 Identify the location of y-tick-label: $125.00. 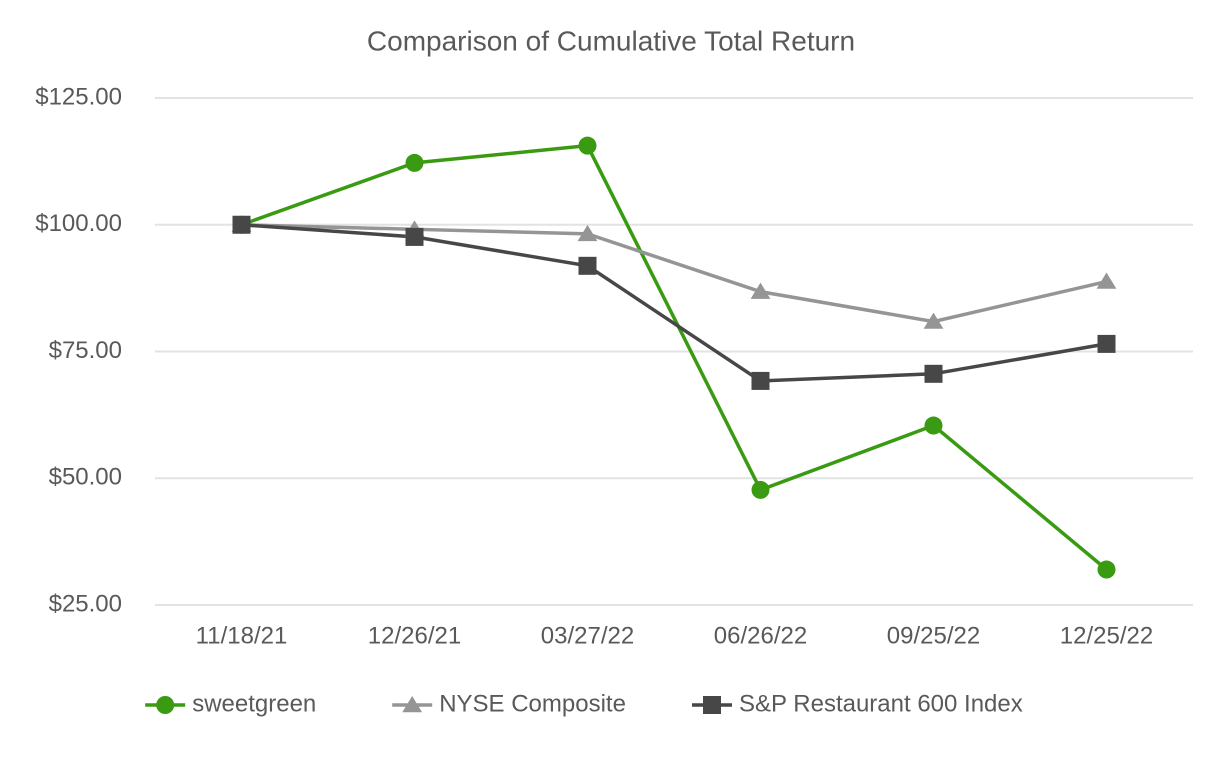
(78, 96).